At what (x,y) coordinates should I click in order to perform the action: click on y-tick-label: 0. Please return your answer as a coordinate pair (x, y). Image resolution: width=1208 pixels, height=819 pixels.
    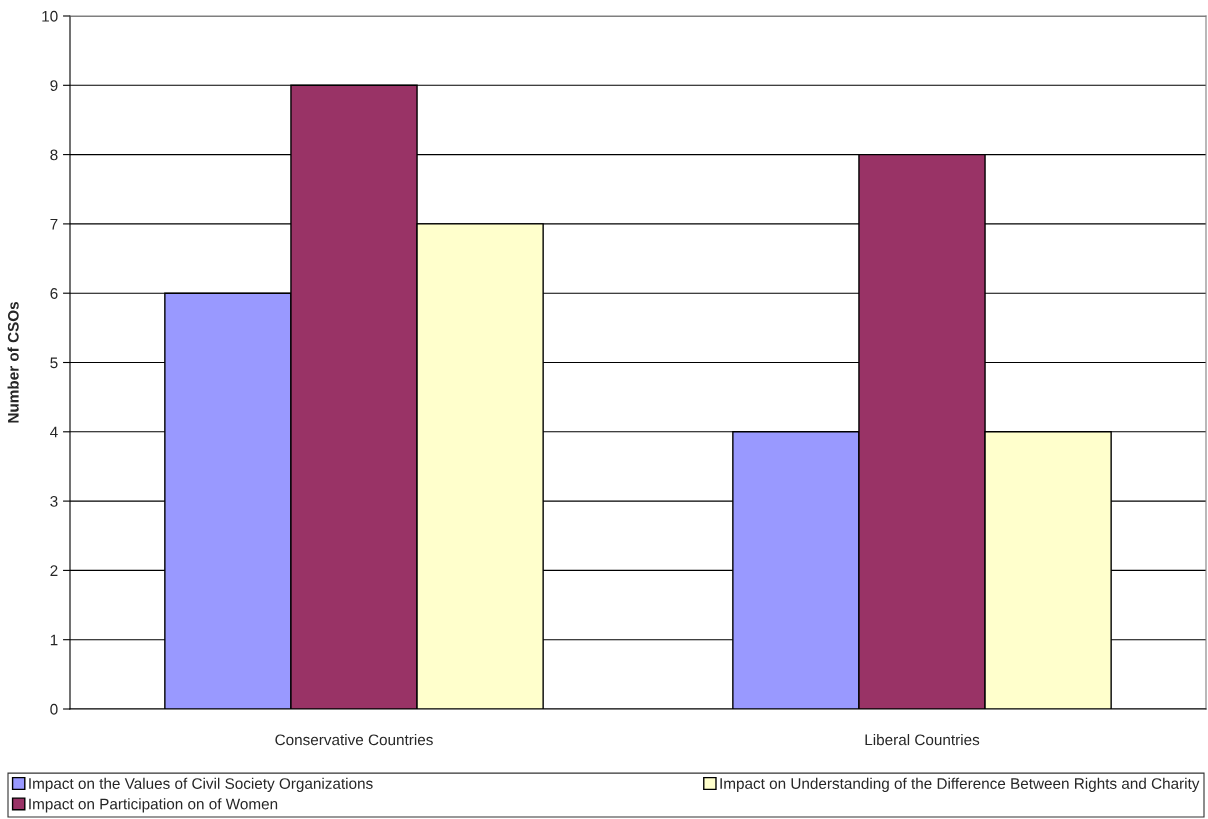
    Looking at the image, I should click on (54, 709).